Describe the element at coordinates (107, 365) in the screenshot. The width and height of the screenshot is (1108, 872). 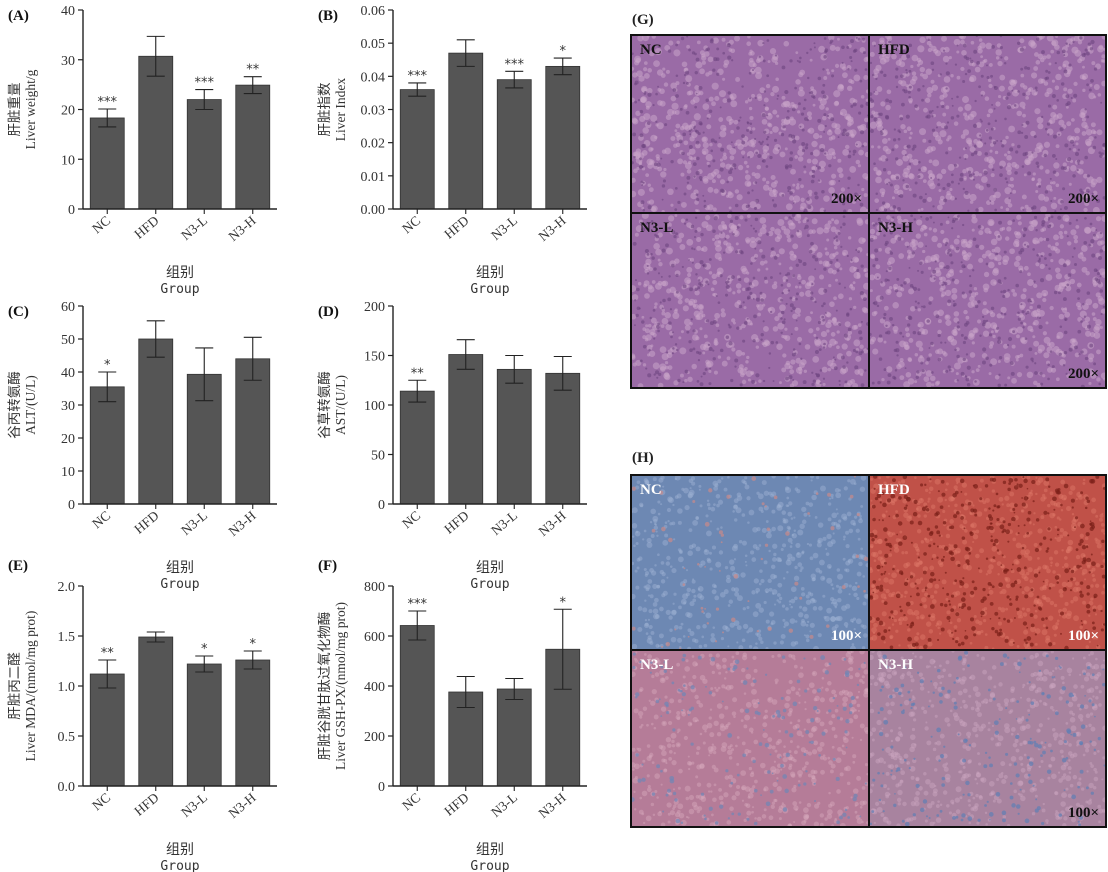
I see `significance-marker: *` at that location.